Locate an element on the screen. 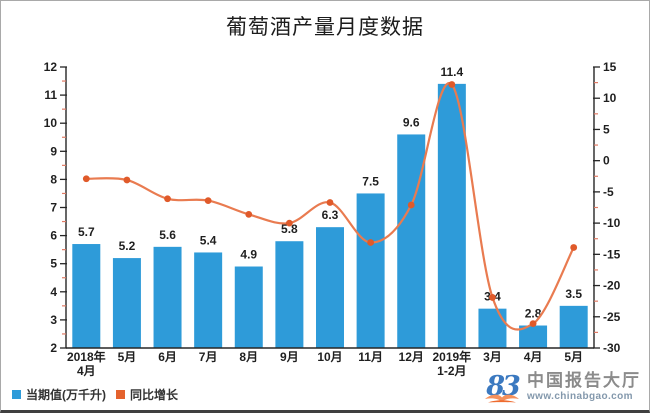 This screenshot has width=650, height=413. legend-item-current-value: 当期值(万千升) is located at coordinates (59, 394).